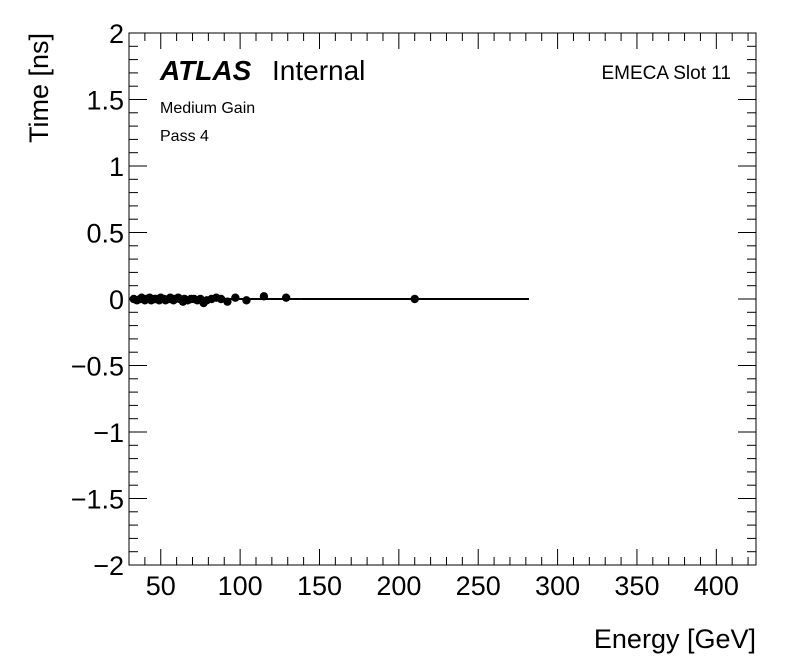  Describe the element at coordinates (161, 586) in the screenshot. I see `x-tick-label: 50` at that location.